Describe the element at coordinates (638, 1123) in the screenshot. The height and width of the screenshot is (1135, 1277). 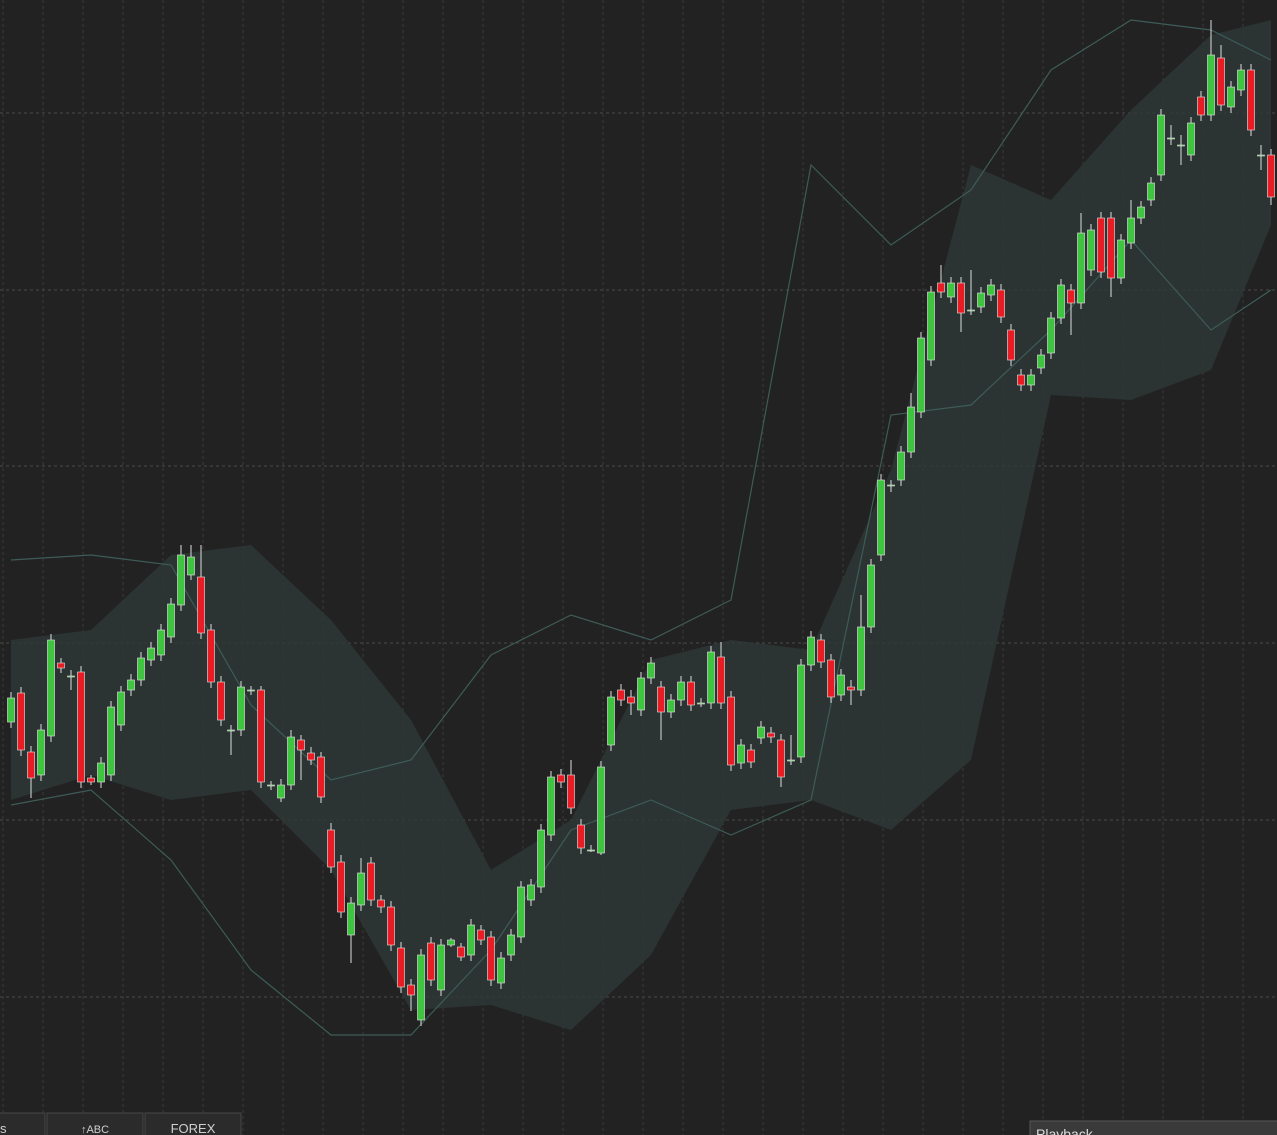
I see `toolbar: s ↑ABC FOREX Playback` at that location.